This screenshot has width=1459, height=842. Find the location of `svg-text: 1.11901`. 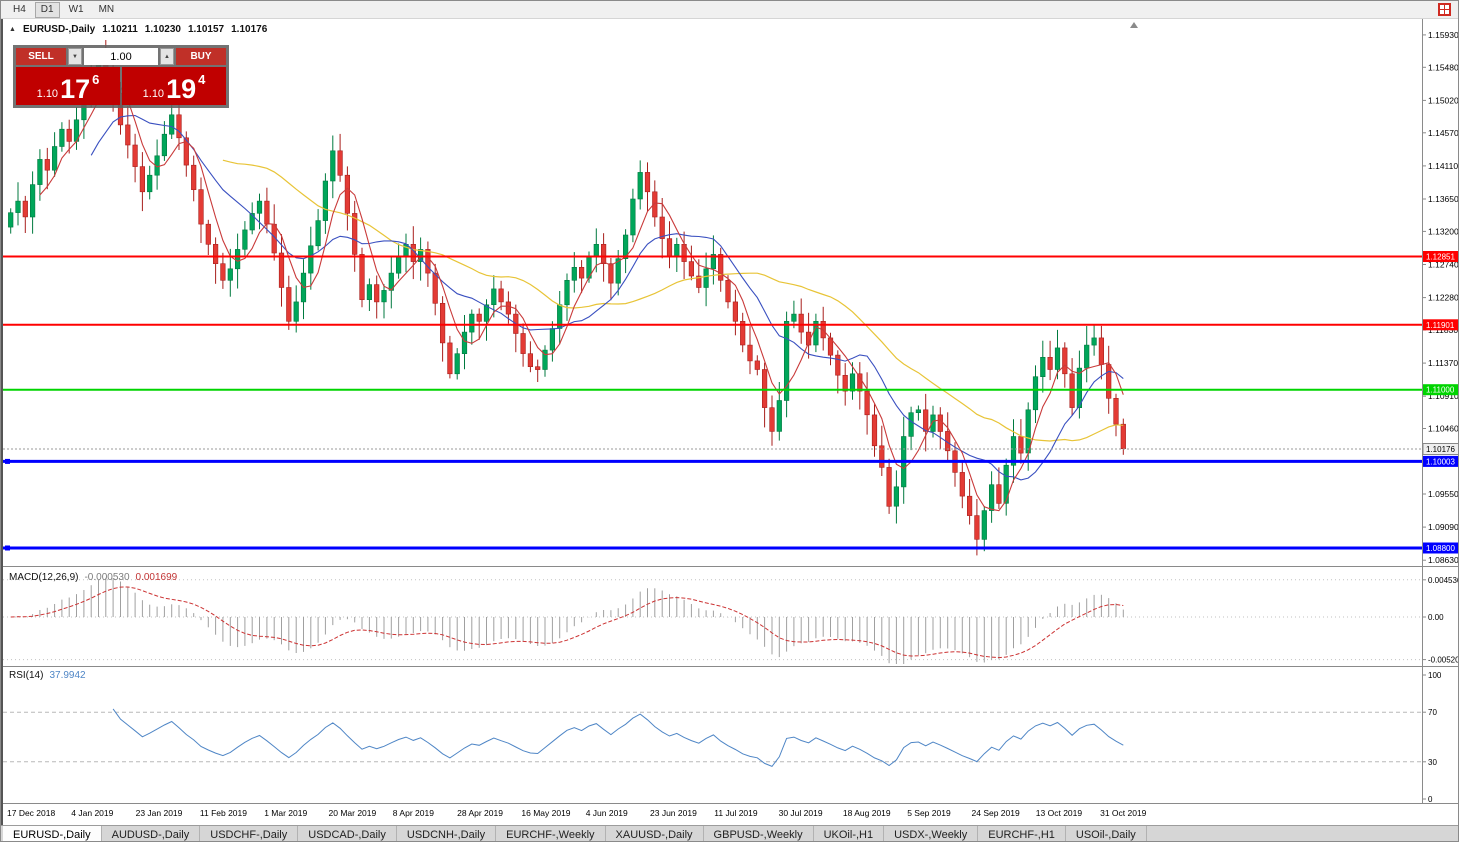

svg-text: 1.11901 is located at coordinates (1440, 325).